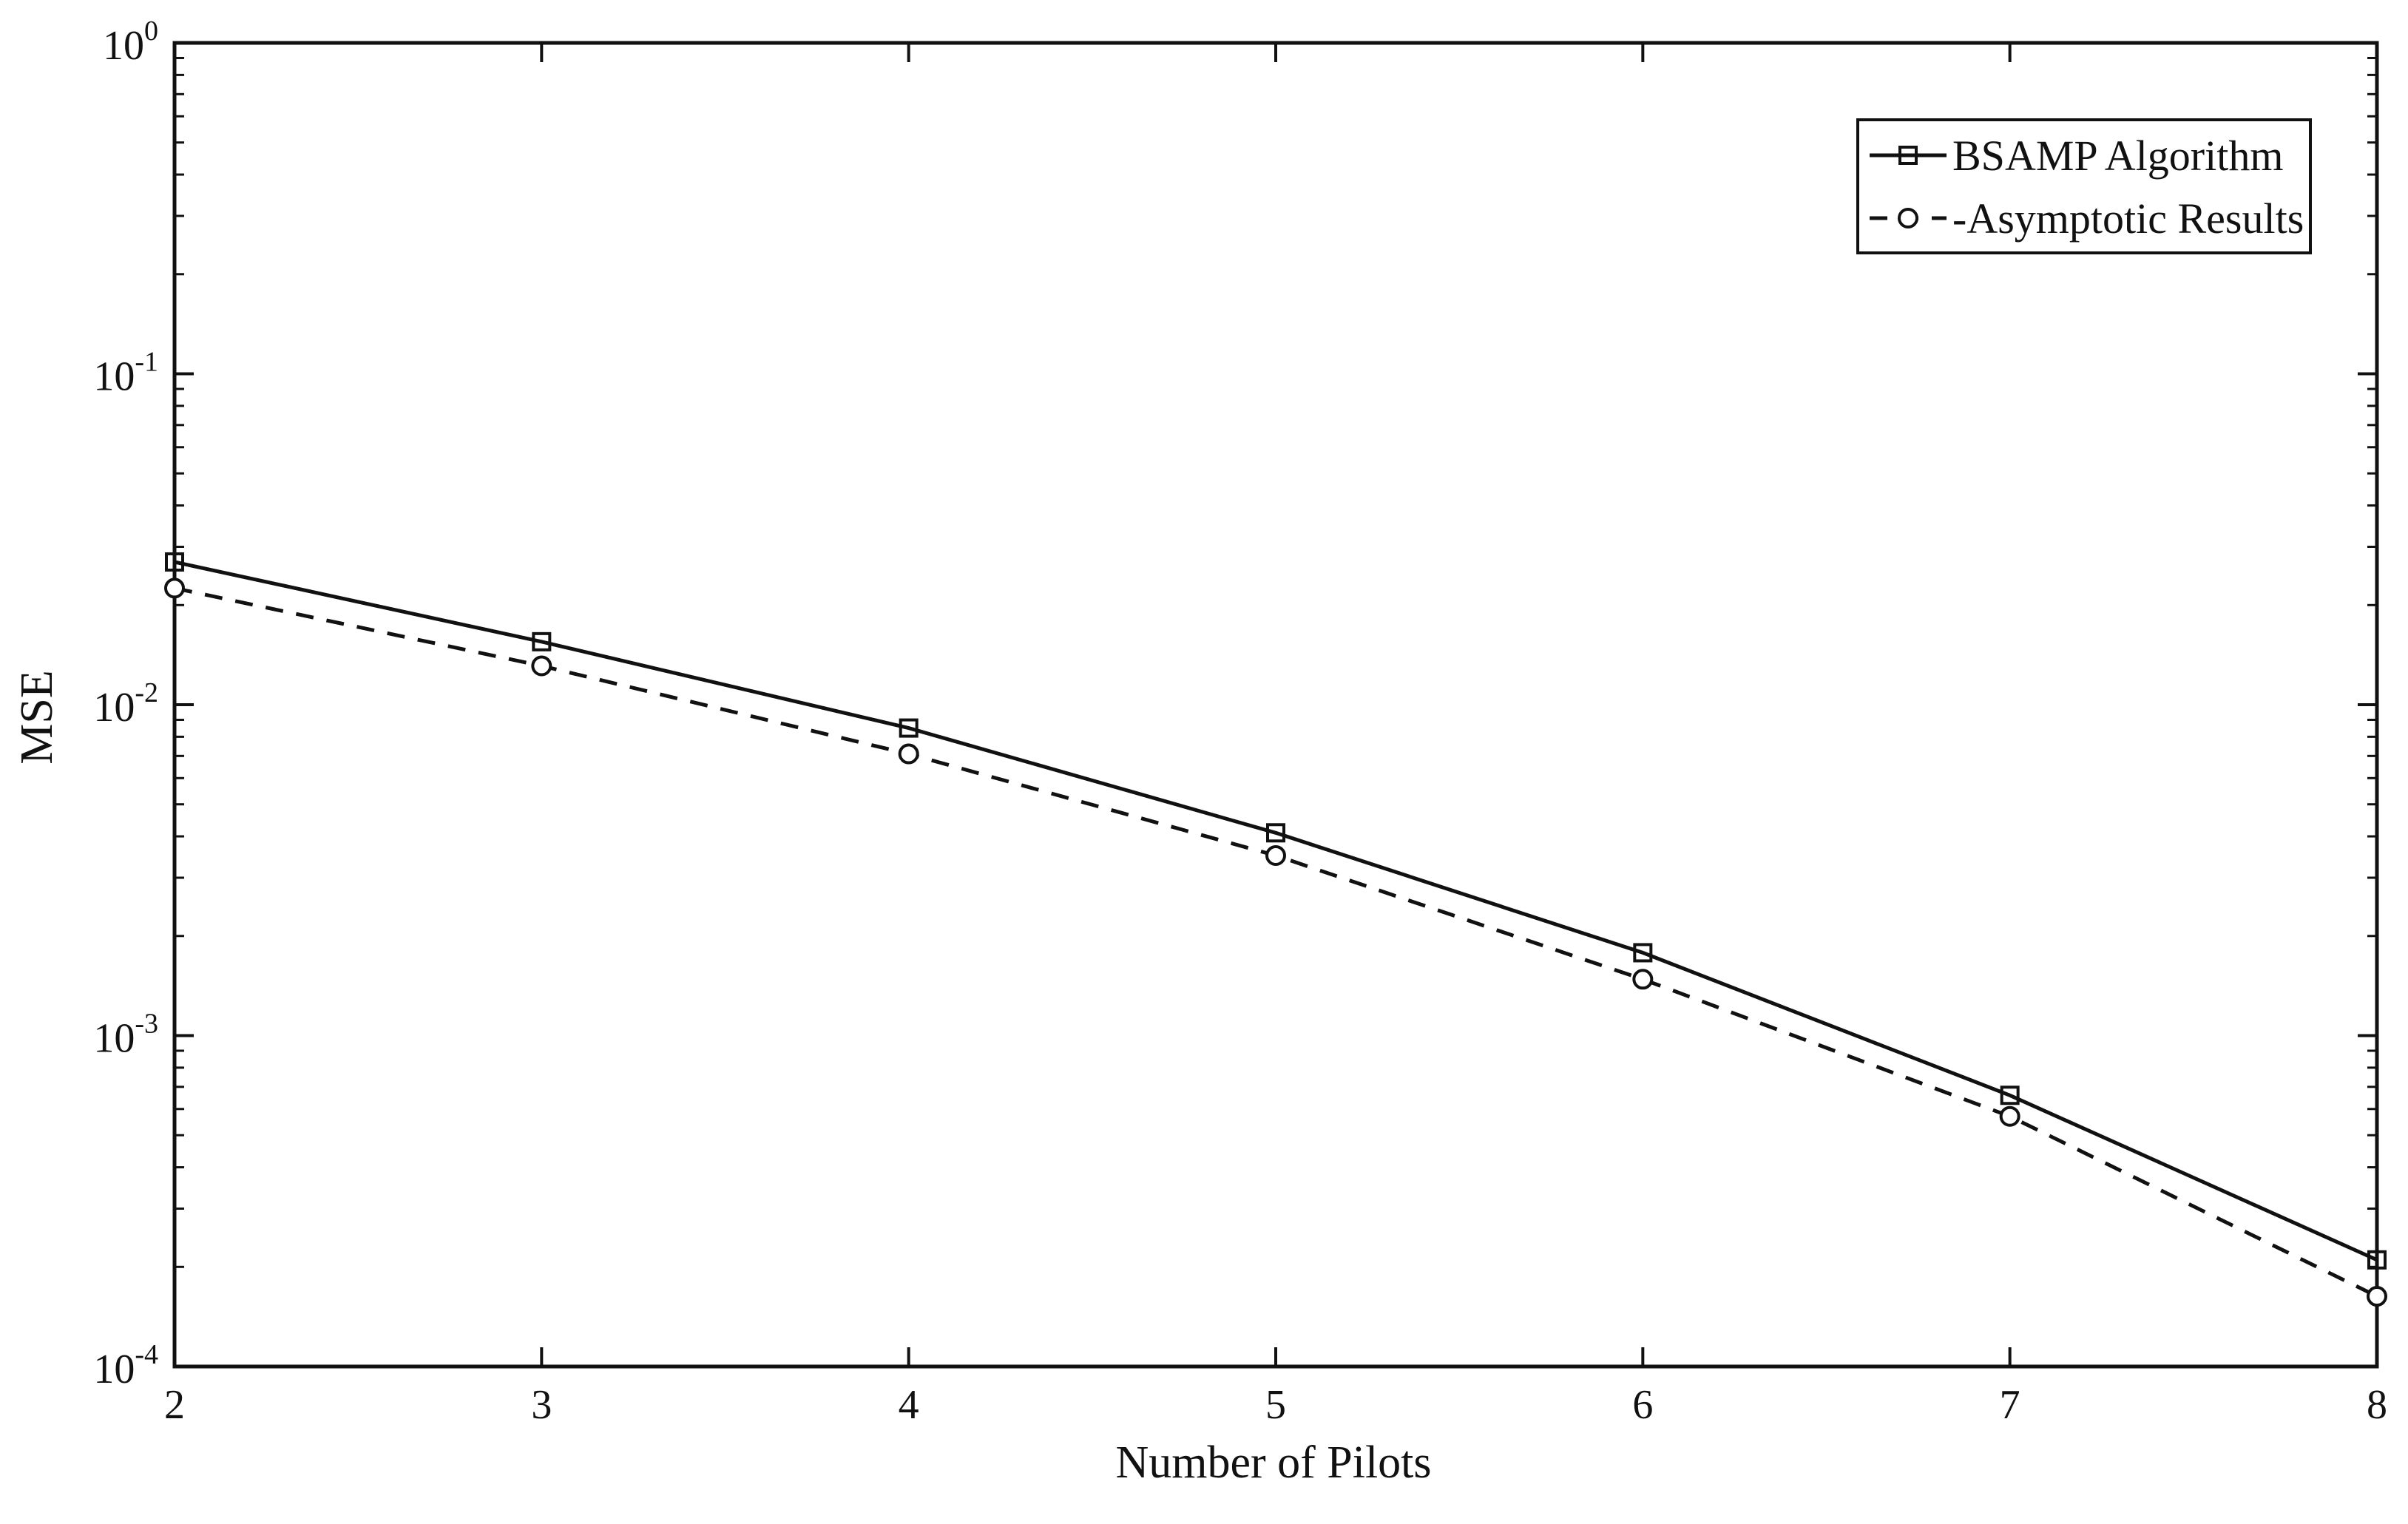 This screenshot has width=2408, height=1524. What do you see at coordinates (1908, 218) in the screenshot?
I see `legend-marker-circle` at bounding box center [1908, 218].